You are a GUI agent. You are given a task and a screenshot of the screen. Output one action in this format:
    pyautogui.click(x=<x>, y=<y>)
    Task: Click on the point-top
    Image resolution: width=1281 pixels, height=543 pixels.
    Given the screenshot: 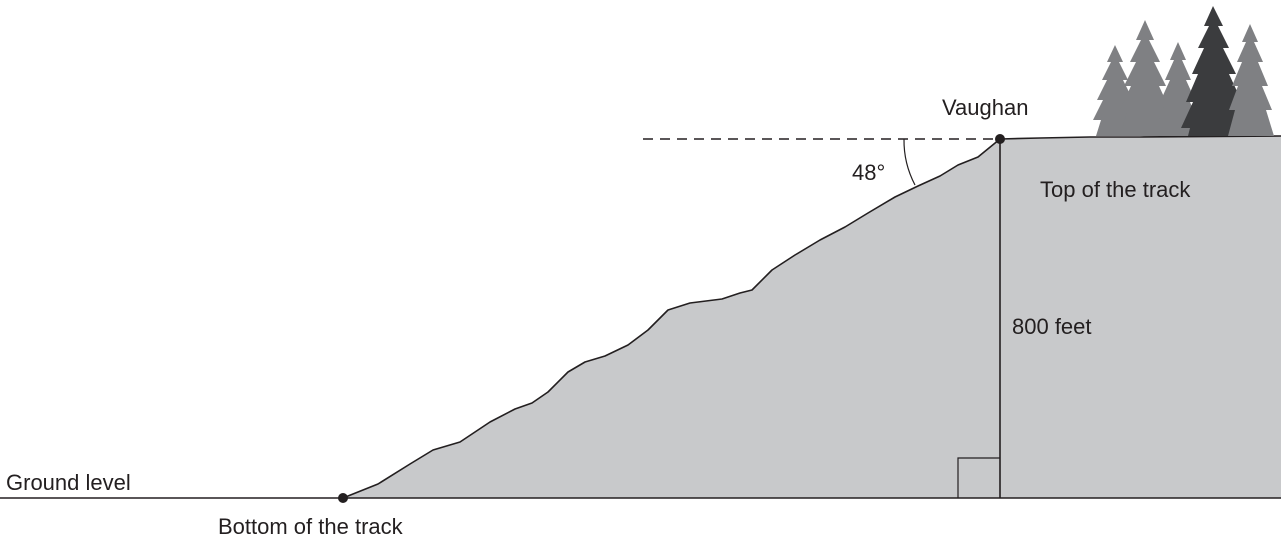 What is the action you would take?
    pyautogui.click(x=1000, y=139)
    